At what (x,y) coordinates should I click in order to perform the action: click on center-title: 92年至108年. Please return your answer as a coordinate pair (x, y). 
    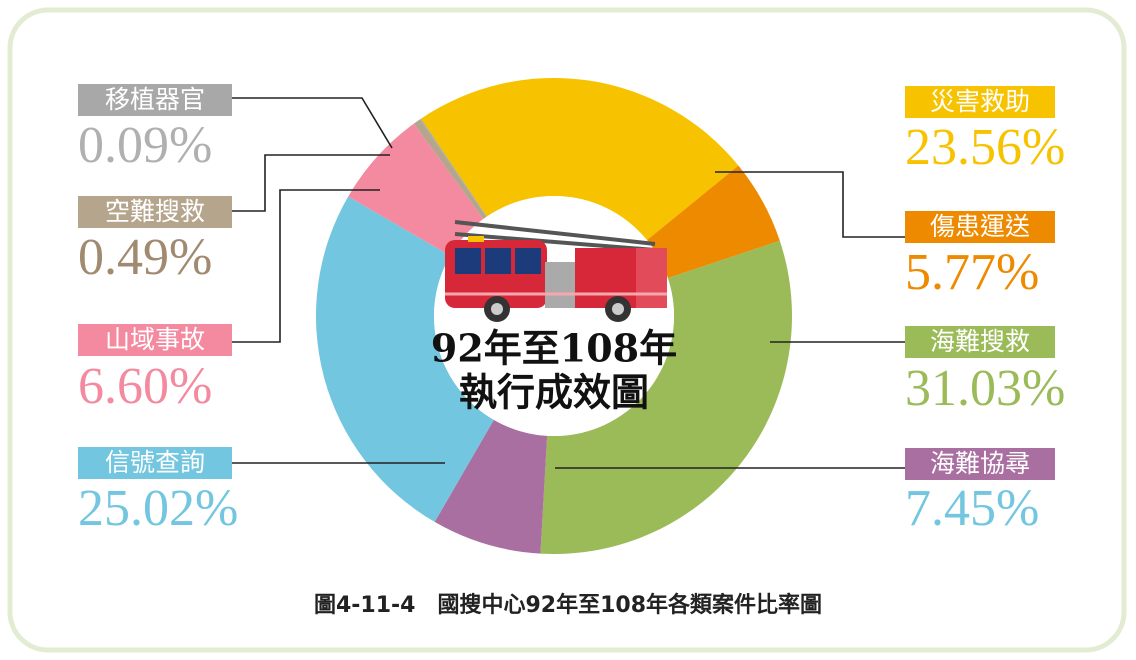
    Looking at the image, I should click on (554, 348).